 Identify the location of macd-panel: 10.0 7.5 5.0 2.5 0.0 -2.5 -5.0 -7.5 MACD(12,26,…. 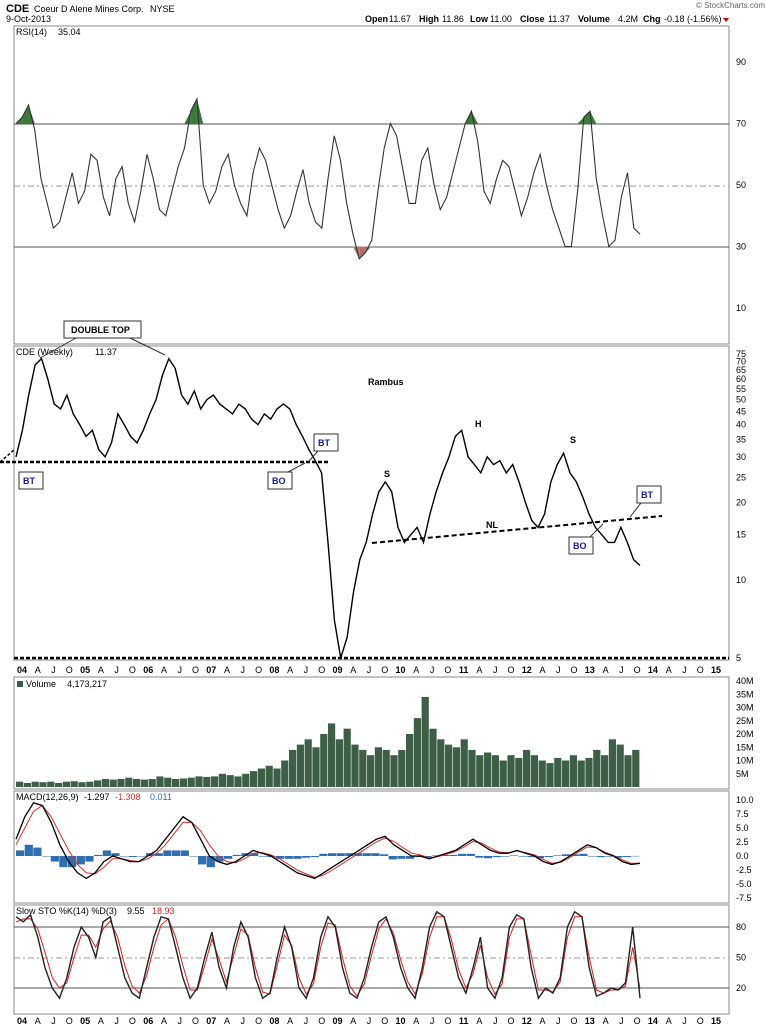
(383, 847).